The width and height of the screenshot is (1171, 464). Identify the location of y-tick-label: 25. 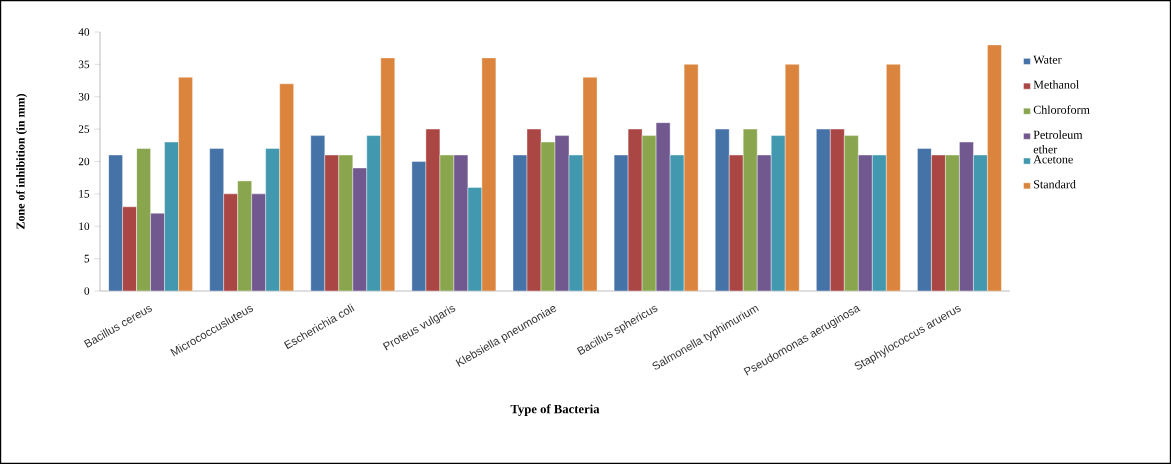
(84, 129).